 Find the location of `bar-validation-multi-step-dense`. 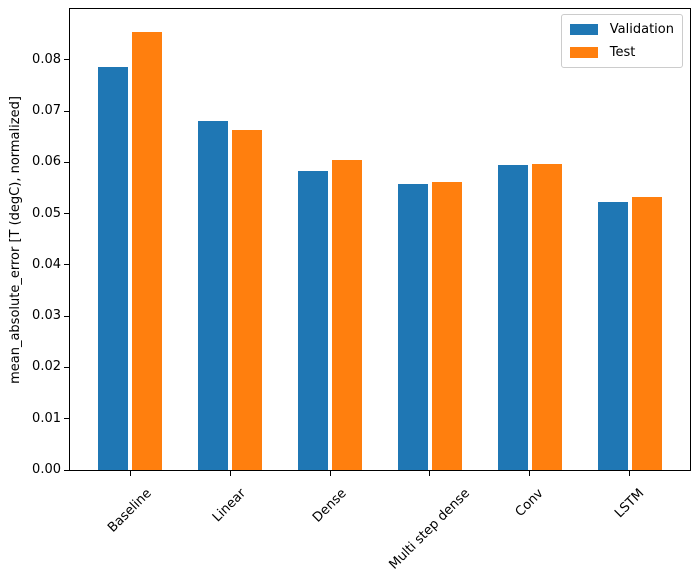

bar-validation-multi-step-dense is located at coordinates (412, 327).